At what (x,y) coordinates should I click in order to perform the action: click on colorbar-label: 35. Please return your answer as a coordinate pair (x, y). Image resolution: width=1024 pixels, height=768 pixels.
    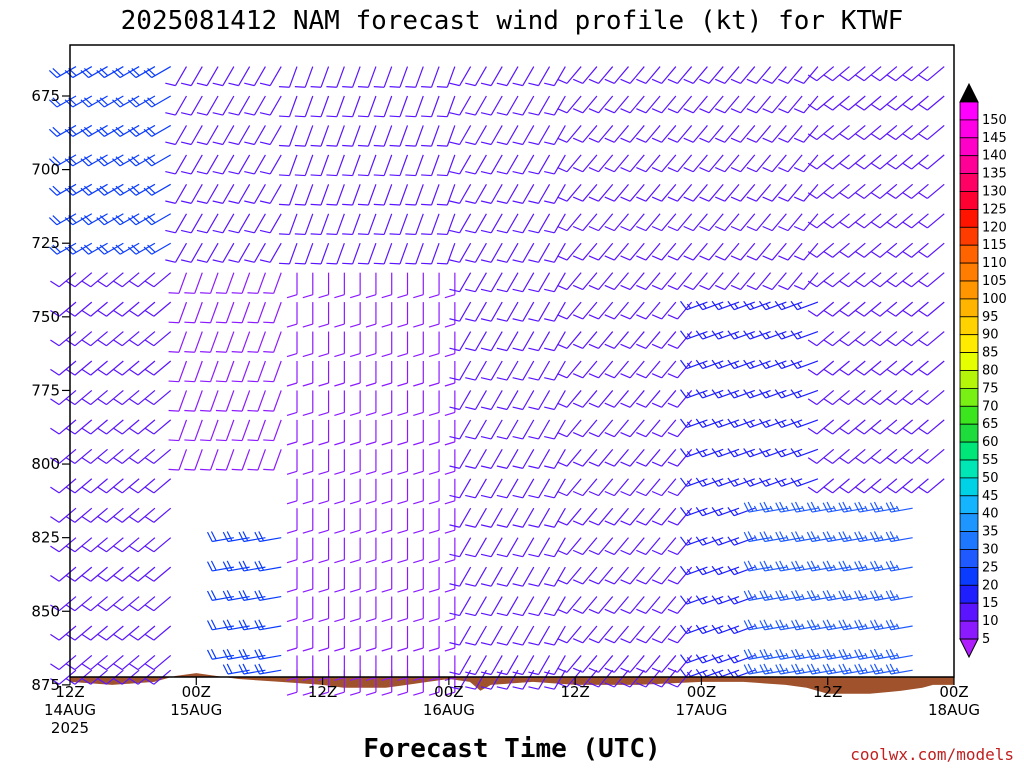
    Looking at the image, I should click on (990, 532).